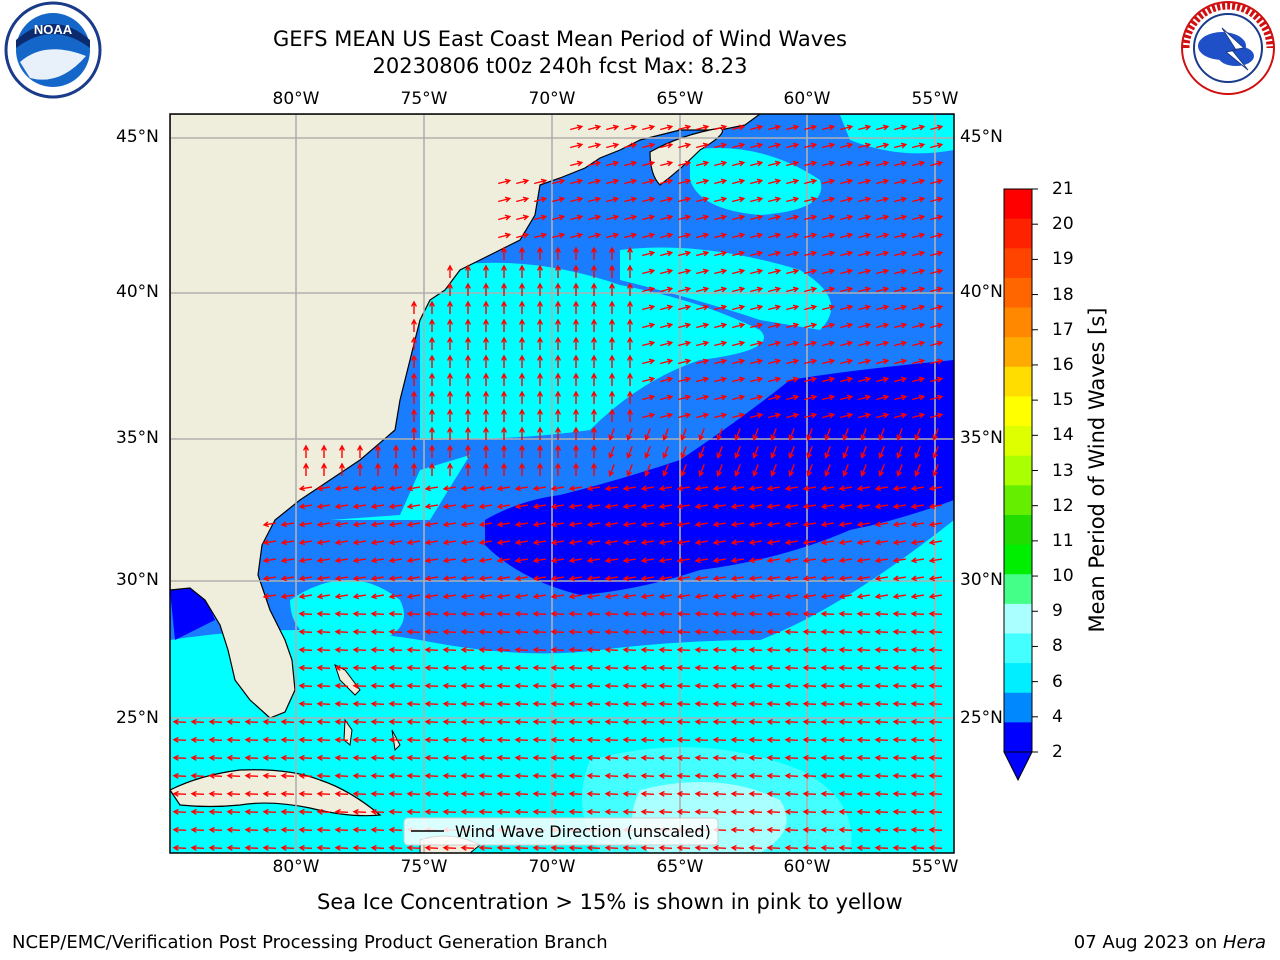 The height and width of the screenshot is (960, 1280). I want to click on lat-label-right: 30°N, so click(981, 580).